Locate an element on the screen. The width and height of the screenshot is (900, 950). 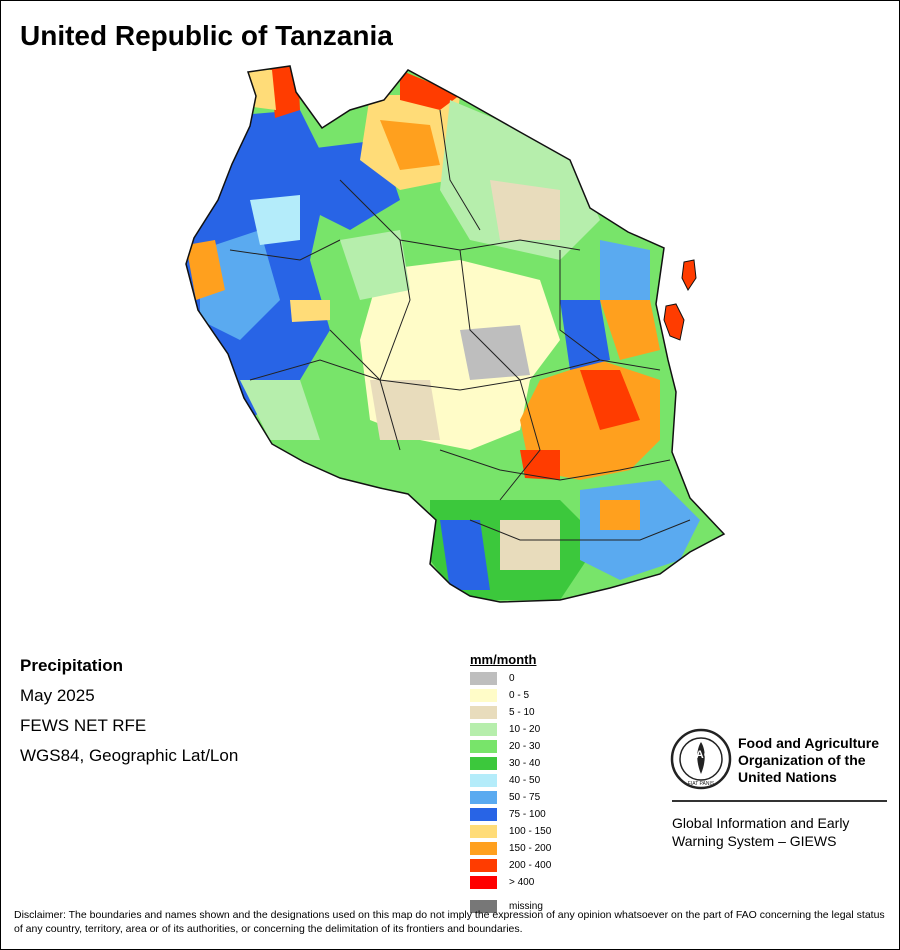
map-title: United Republic of Tanzania is located at coordinates (206, 35).